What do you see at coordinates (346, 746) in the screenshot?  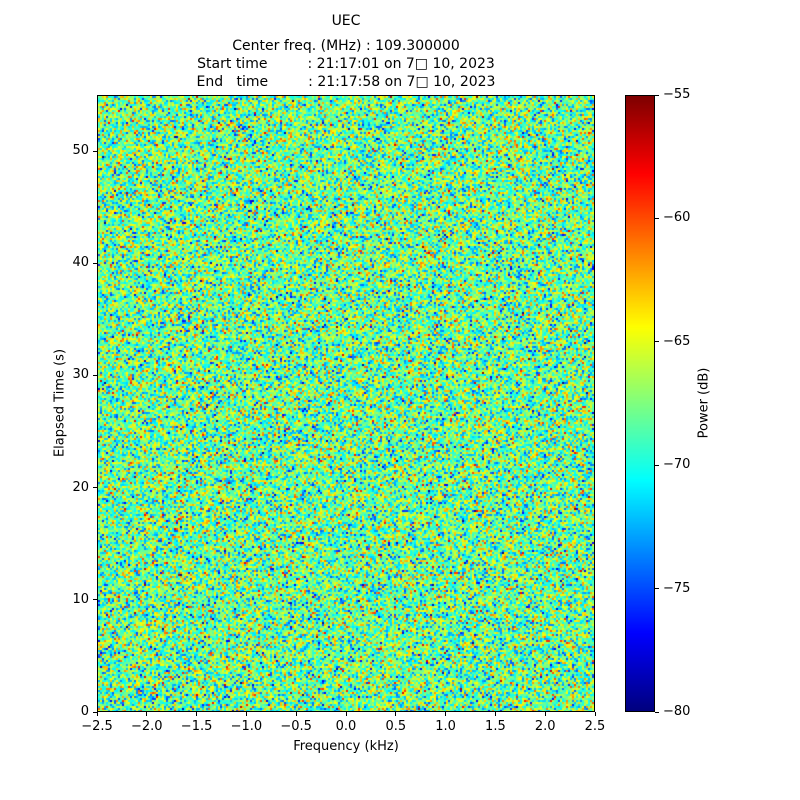 I see `x-axis-label: Frequency (kHz)` at bounding box center [346, 746].